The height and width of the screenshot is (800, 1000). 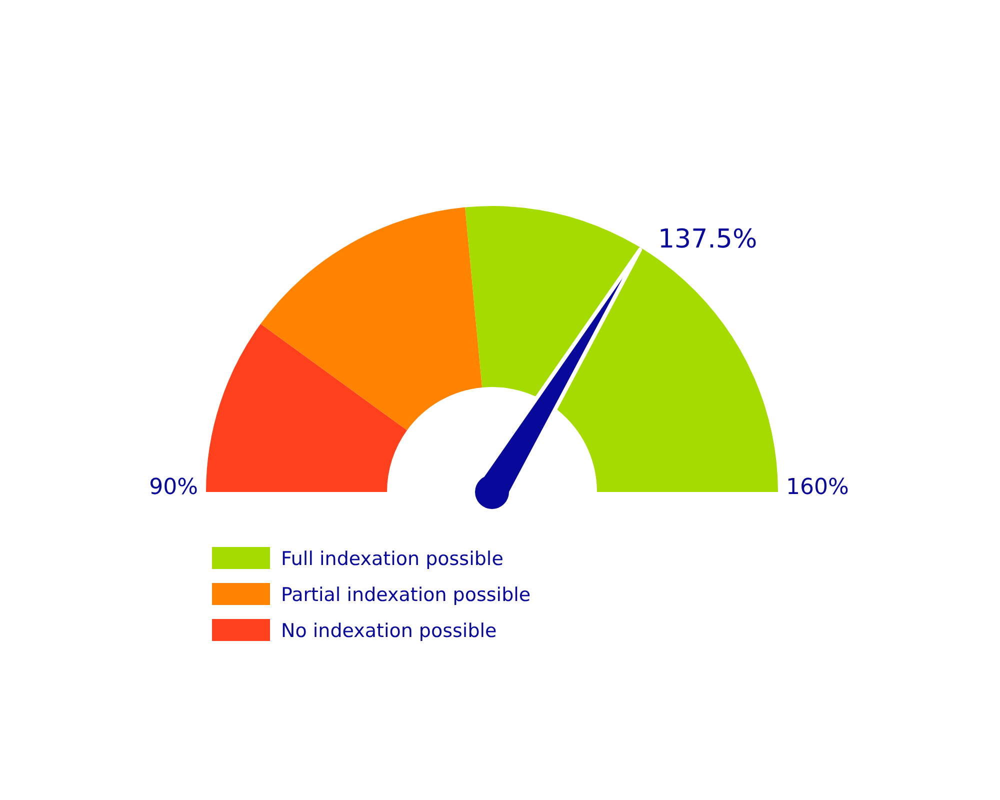 What do you see at coordinates (708, 239) in the screenshot?
I see `text: 137.5%` at bounding box center [708, 239].